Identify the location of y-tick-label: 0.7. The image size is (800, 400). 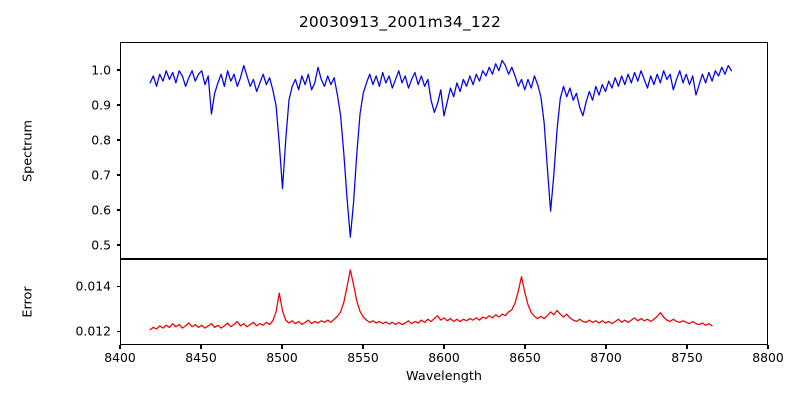
(101, 175).